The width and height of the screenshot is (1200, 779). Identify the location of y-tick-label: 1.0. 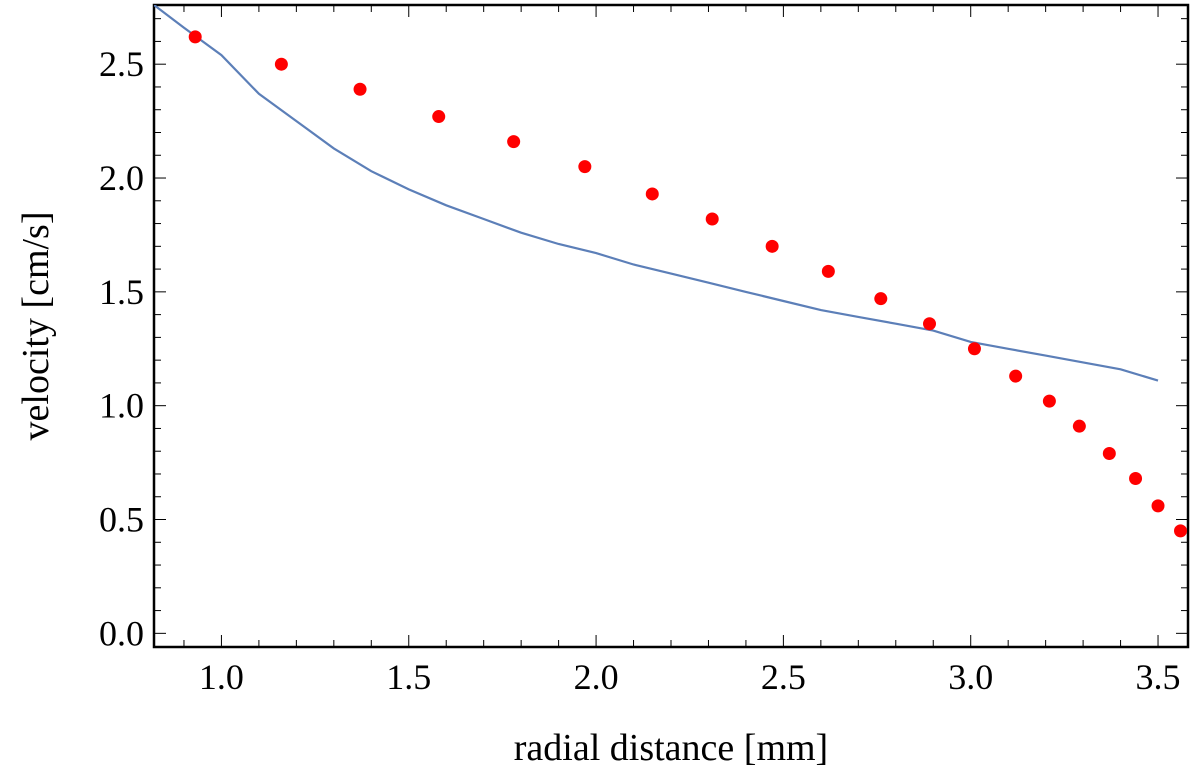
(121, 406).